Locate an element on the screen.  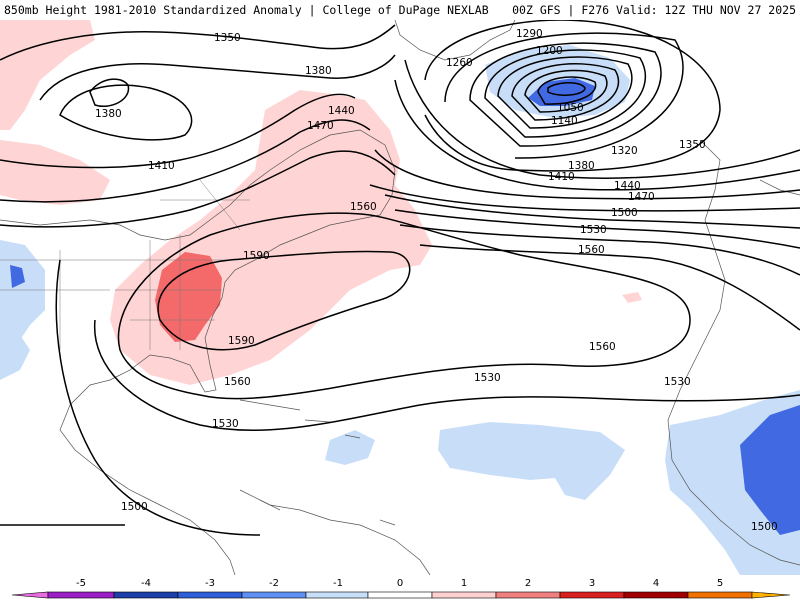
positive-anomaly-core is located at coordinates (188, 297).